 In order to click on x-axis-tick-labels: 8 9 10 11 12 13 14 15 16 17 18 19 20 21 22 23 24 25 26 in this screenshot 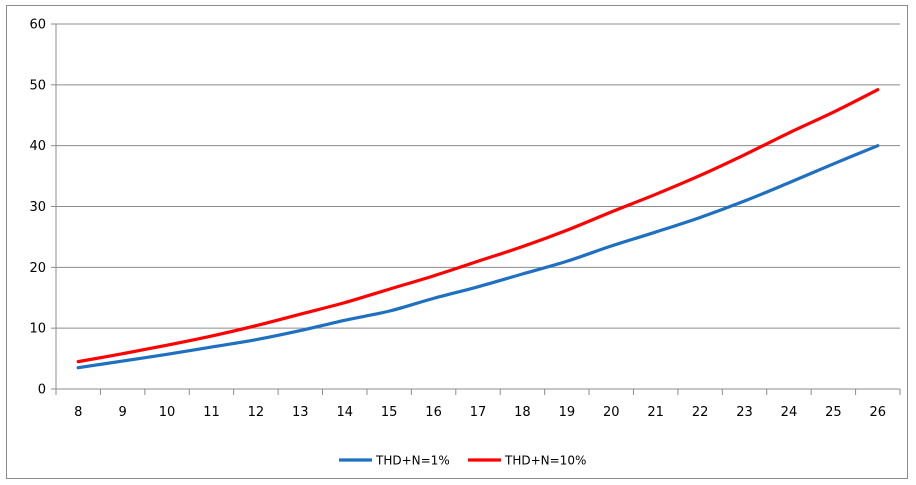, I will do `click(480, 412)`.